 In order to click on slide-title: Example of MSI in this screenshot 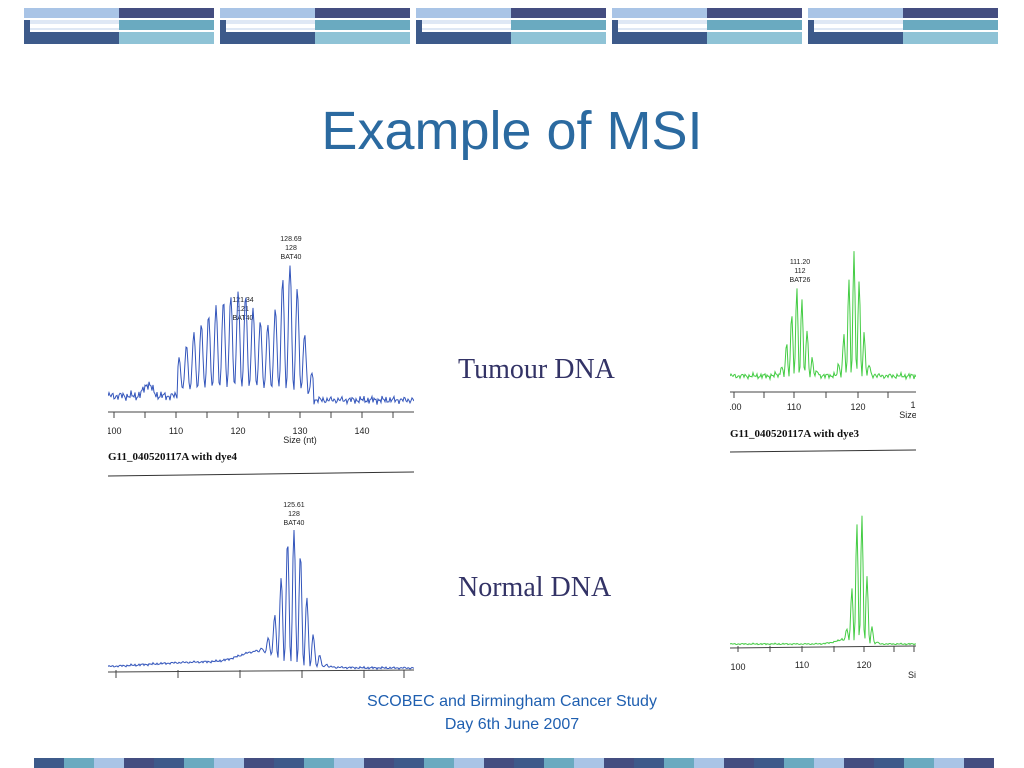, I will do `click(512, 131)`.